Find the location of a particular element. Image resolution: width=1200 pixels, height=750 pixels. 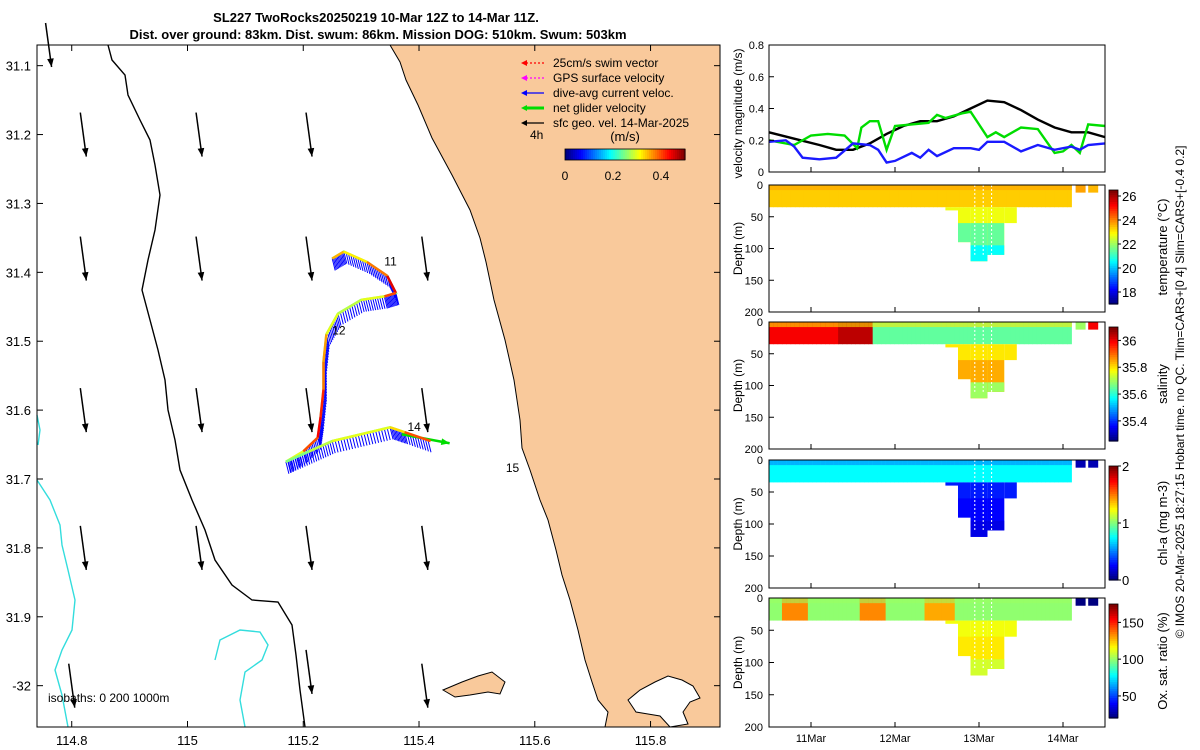

sfc-geo-vector is located at coordinates (310, 410).